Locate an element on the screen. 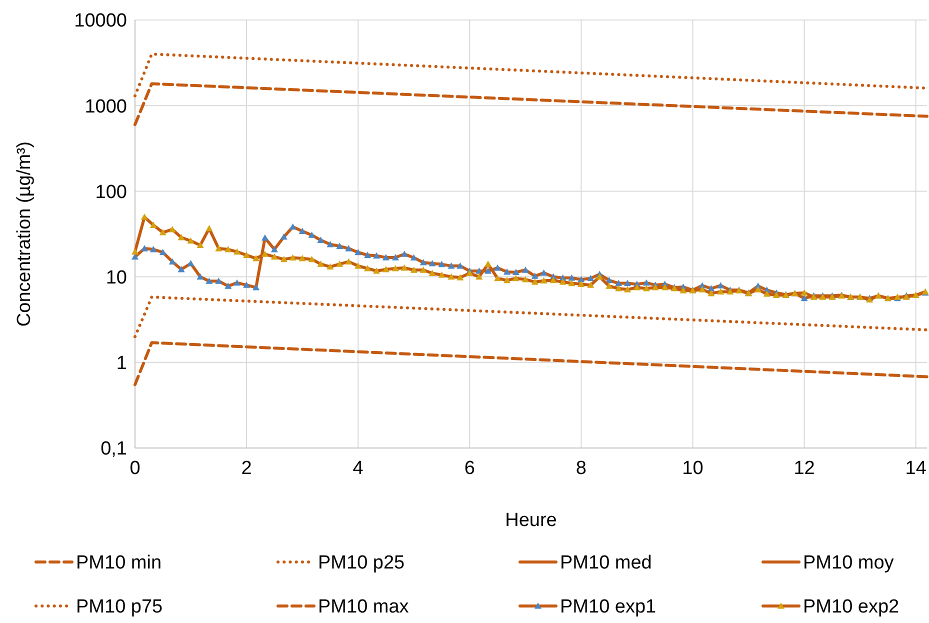 This screenshot has width=929, height=623. legend-label: PM10 exp2 is located at coordinates (851, 607).